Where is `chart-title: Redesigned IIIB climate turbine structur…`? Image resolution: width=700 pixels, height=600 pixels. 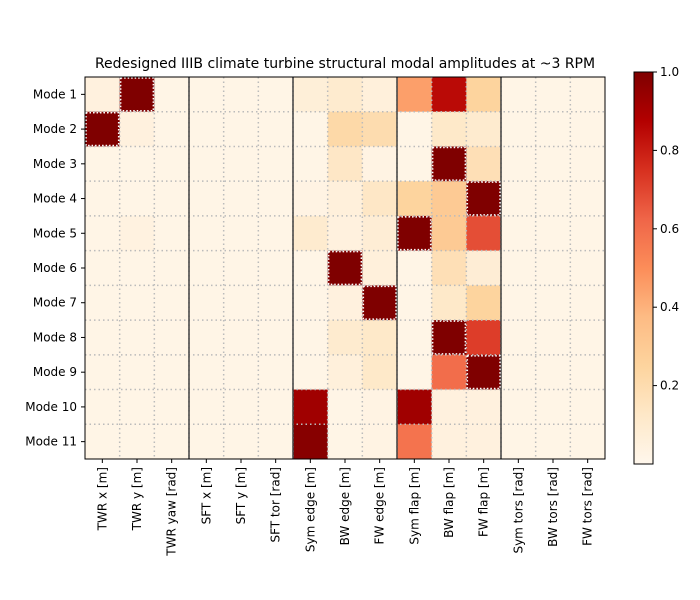
chart-title: Redesigned IIIB climate turbine structur… is located at coordinates (345, 64).